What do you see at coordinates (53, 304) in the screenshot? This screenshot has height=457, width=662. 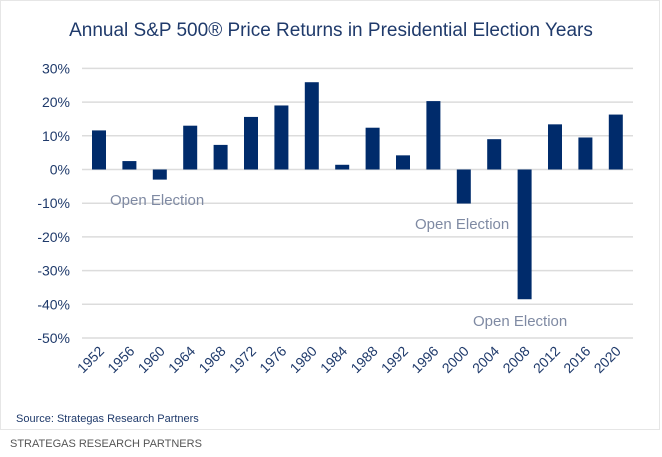 I see `y-tick-label: -40%` at bounding box center [53, 304].